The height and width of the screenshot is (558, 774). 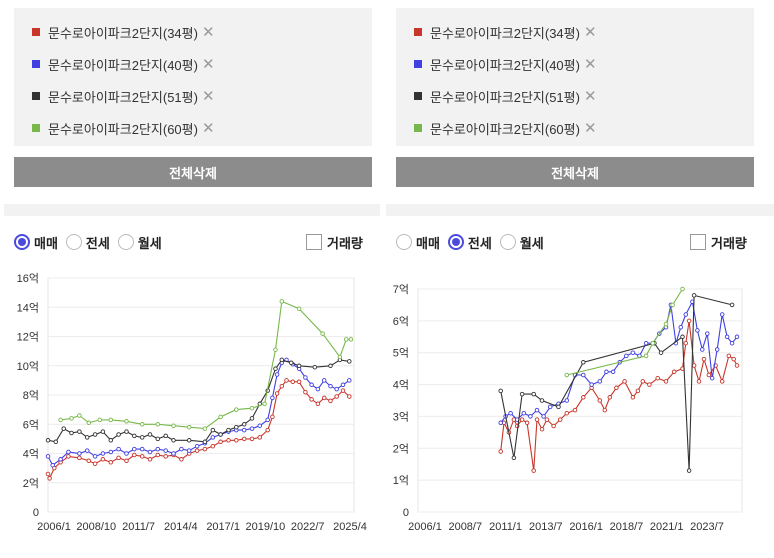 What do you see at coordinates (28, 366) in the screenshot?
I see `y-tick-label: 10억` at bounding box center [28, 366].